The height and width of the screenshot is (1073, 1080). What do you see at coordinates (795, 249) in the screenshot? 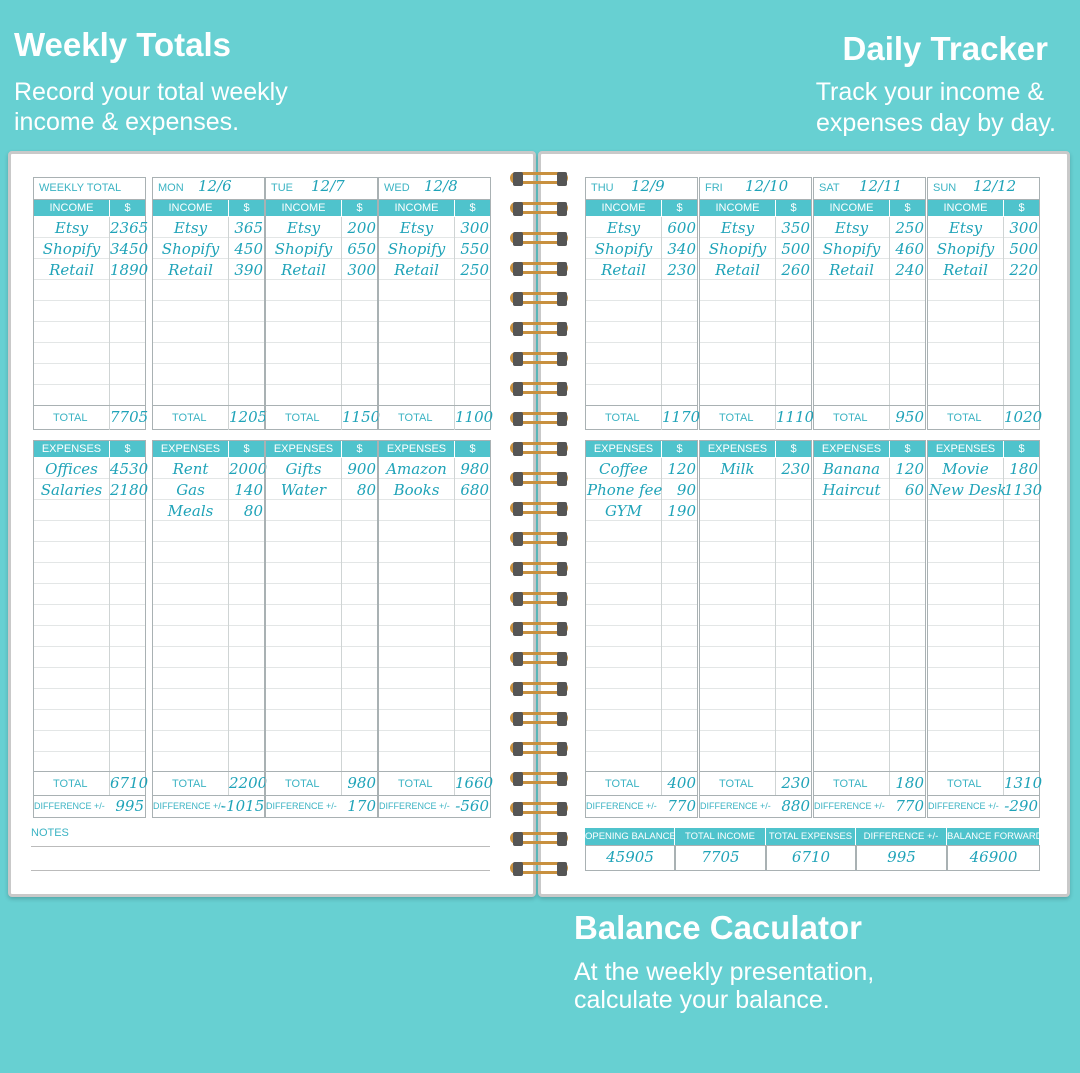
I see `entry-amount: 500` at bounding box center [795, 249].